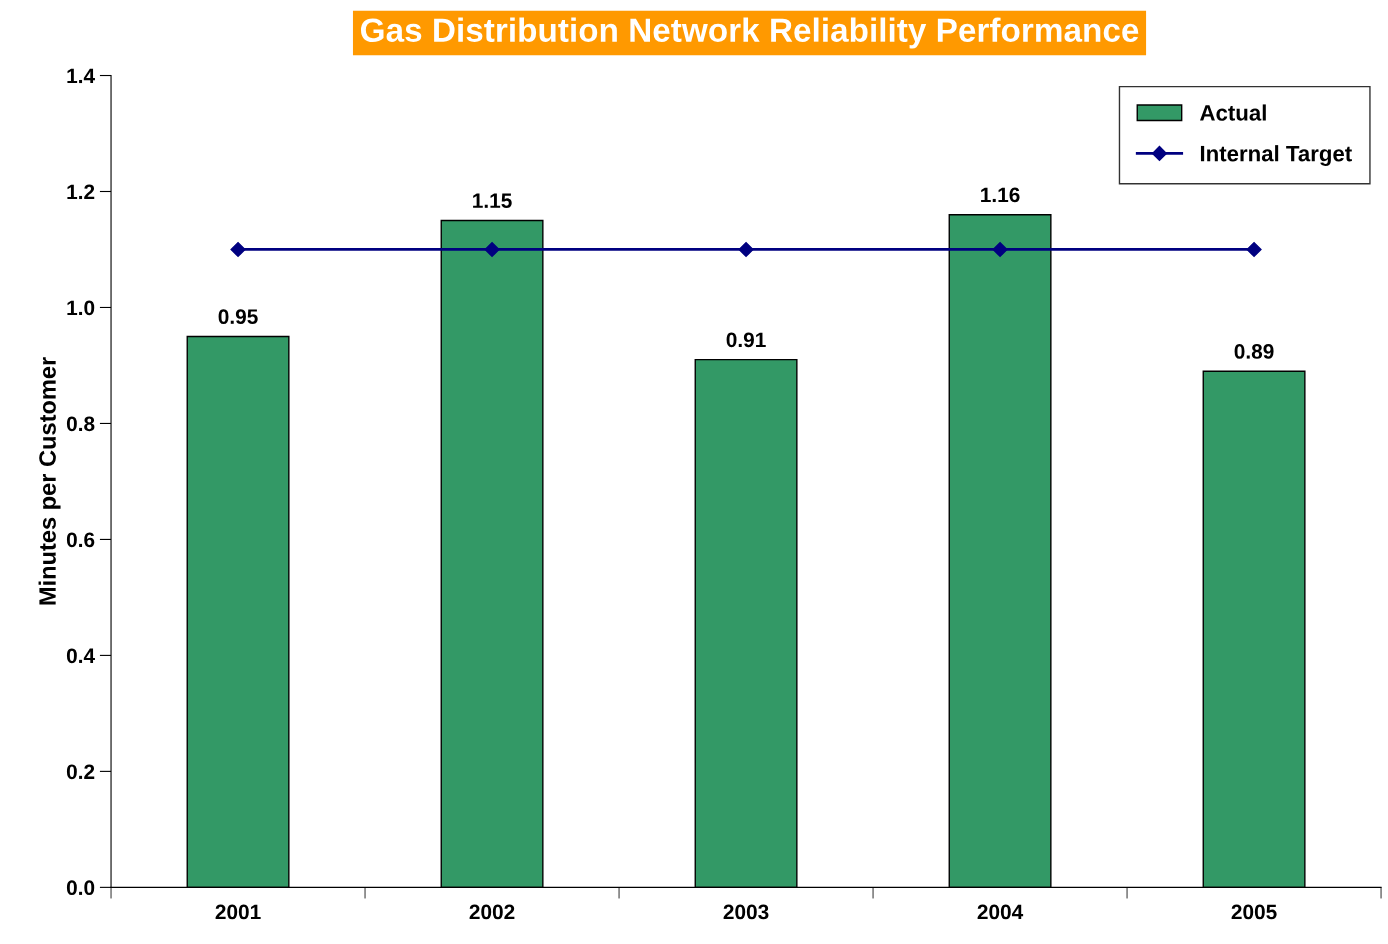  What do you see at coordinates (1233, 112) in the screenshot?
I see `legend-label: Actual` at bounding box center [1233, 112].